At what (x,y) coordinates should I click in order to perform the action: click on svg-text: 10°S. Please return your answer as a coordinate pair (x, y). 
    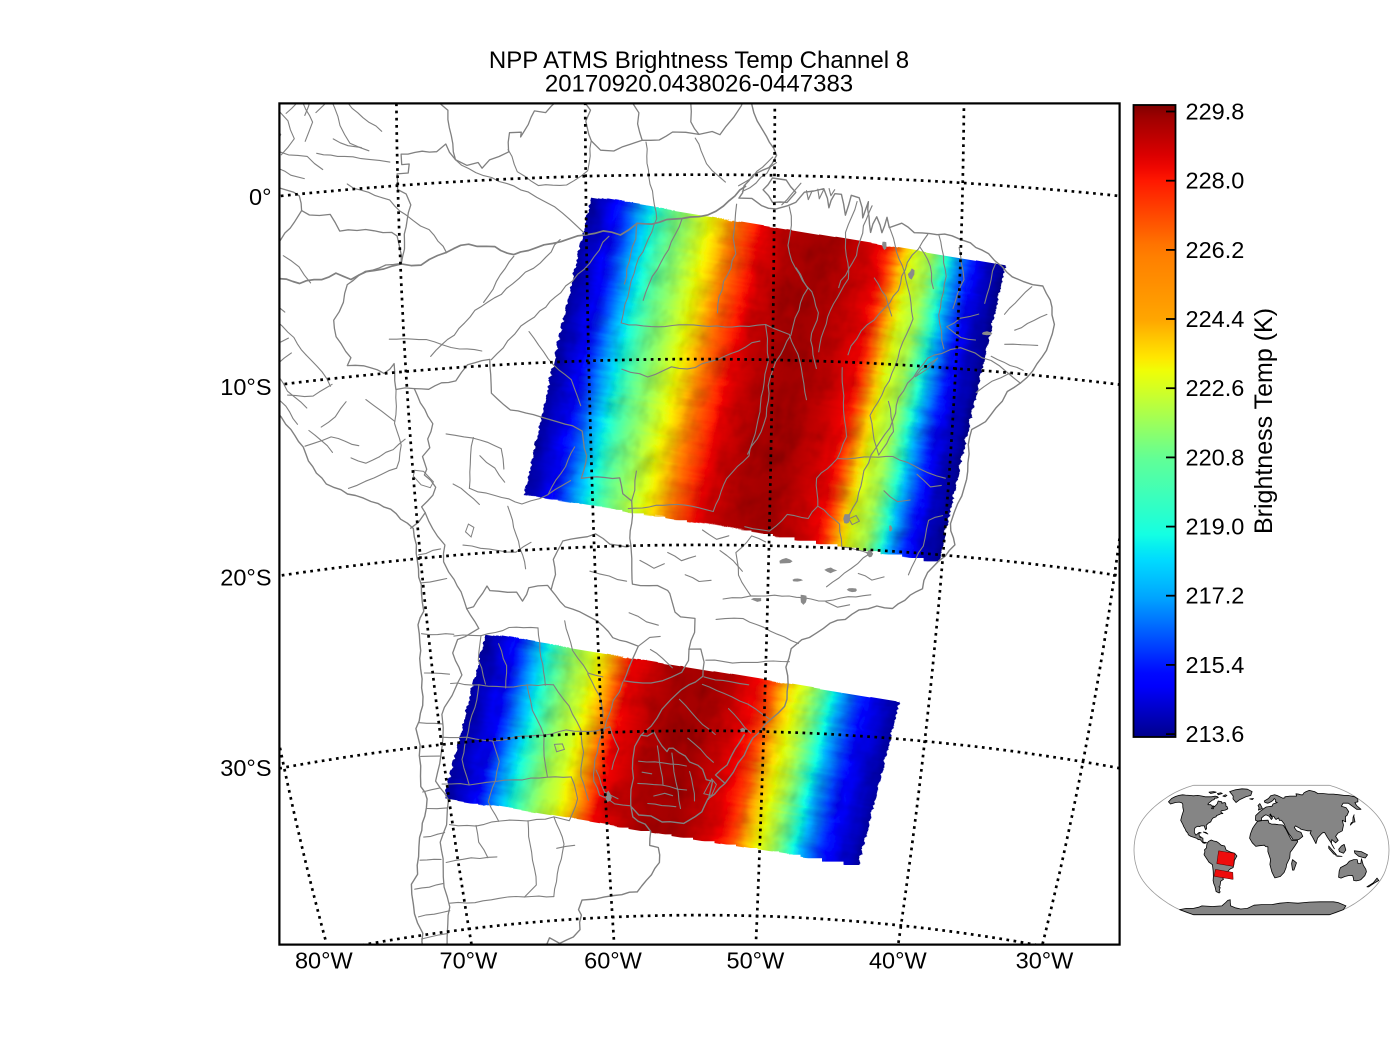
    Looking at the image, I should click on (245, 387).